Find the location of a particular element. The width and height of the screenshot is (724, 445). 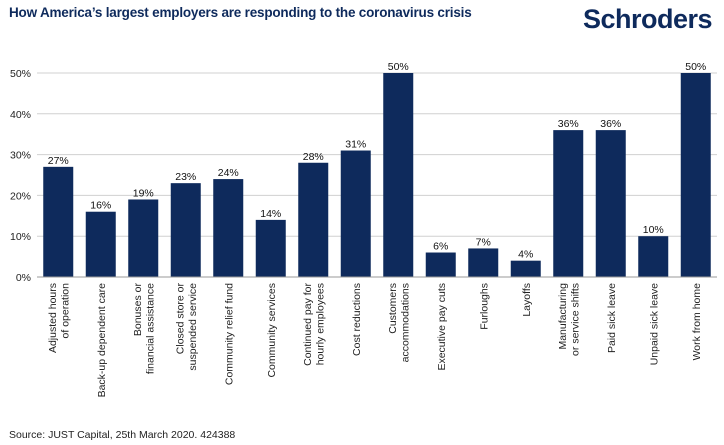

data-label: 6% is located at coordinates (440, 247).